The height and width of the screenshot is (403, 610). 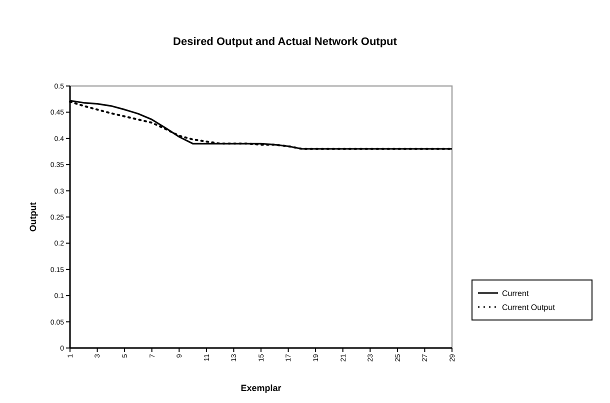 I want to click on chart-title: Desired Output and Actual Network Output, so click(x=285, y=42).